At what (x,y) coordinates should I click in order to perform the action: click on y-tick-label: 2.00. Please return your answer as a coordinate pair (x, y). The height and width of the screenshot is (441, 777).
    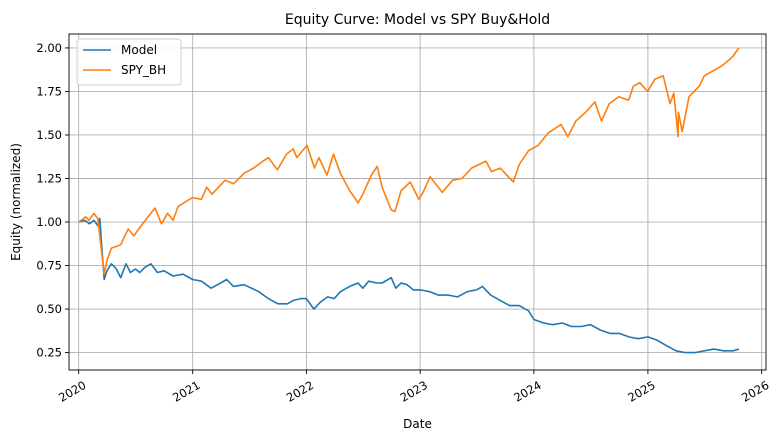
    Looking at the image, I should click on (49, 48).